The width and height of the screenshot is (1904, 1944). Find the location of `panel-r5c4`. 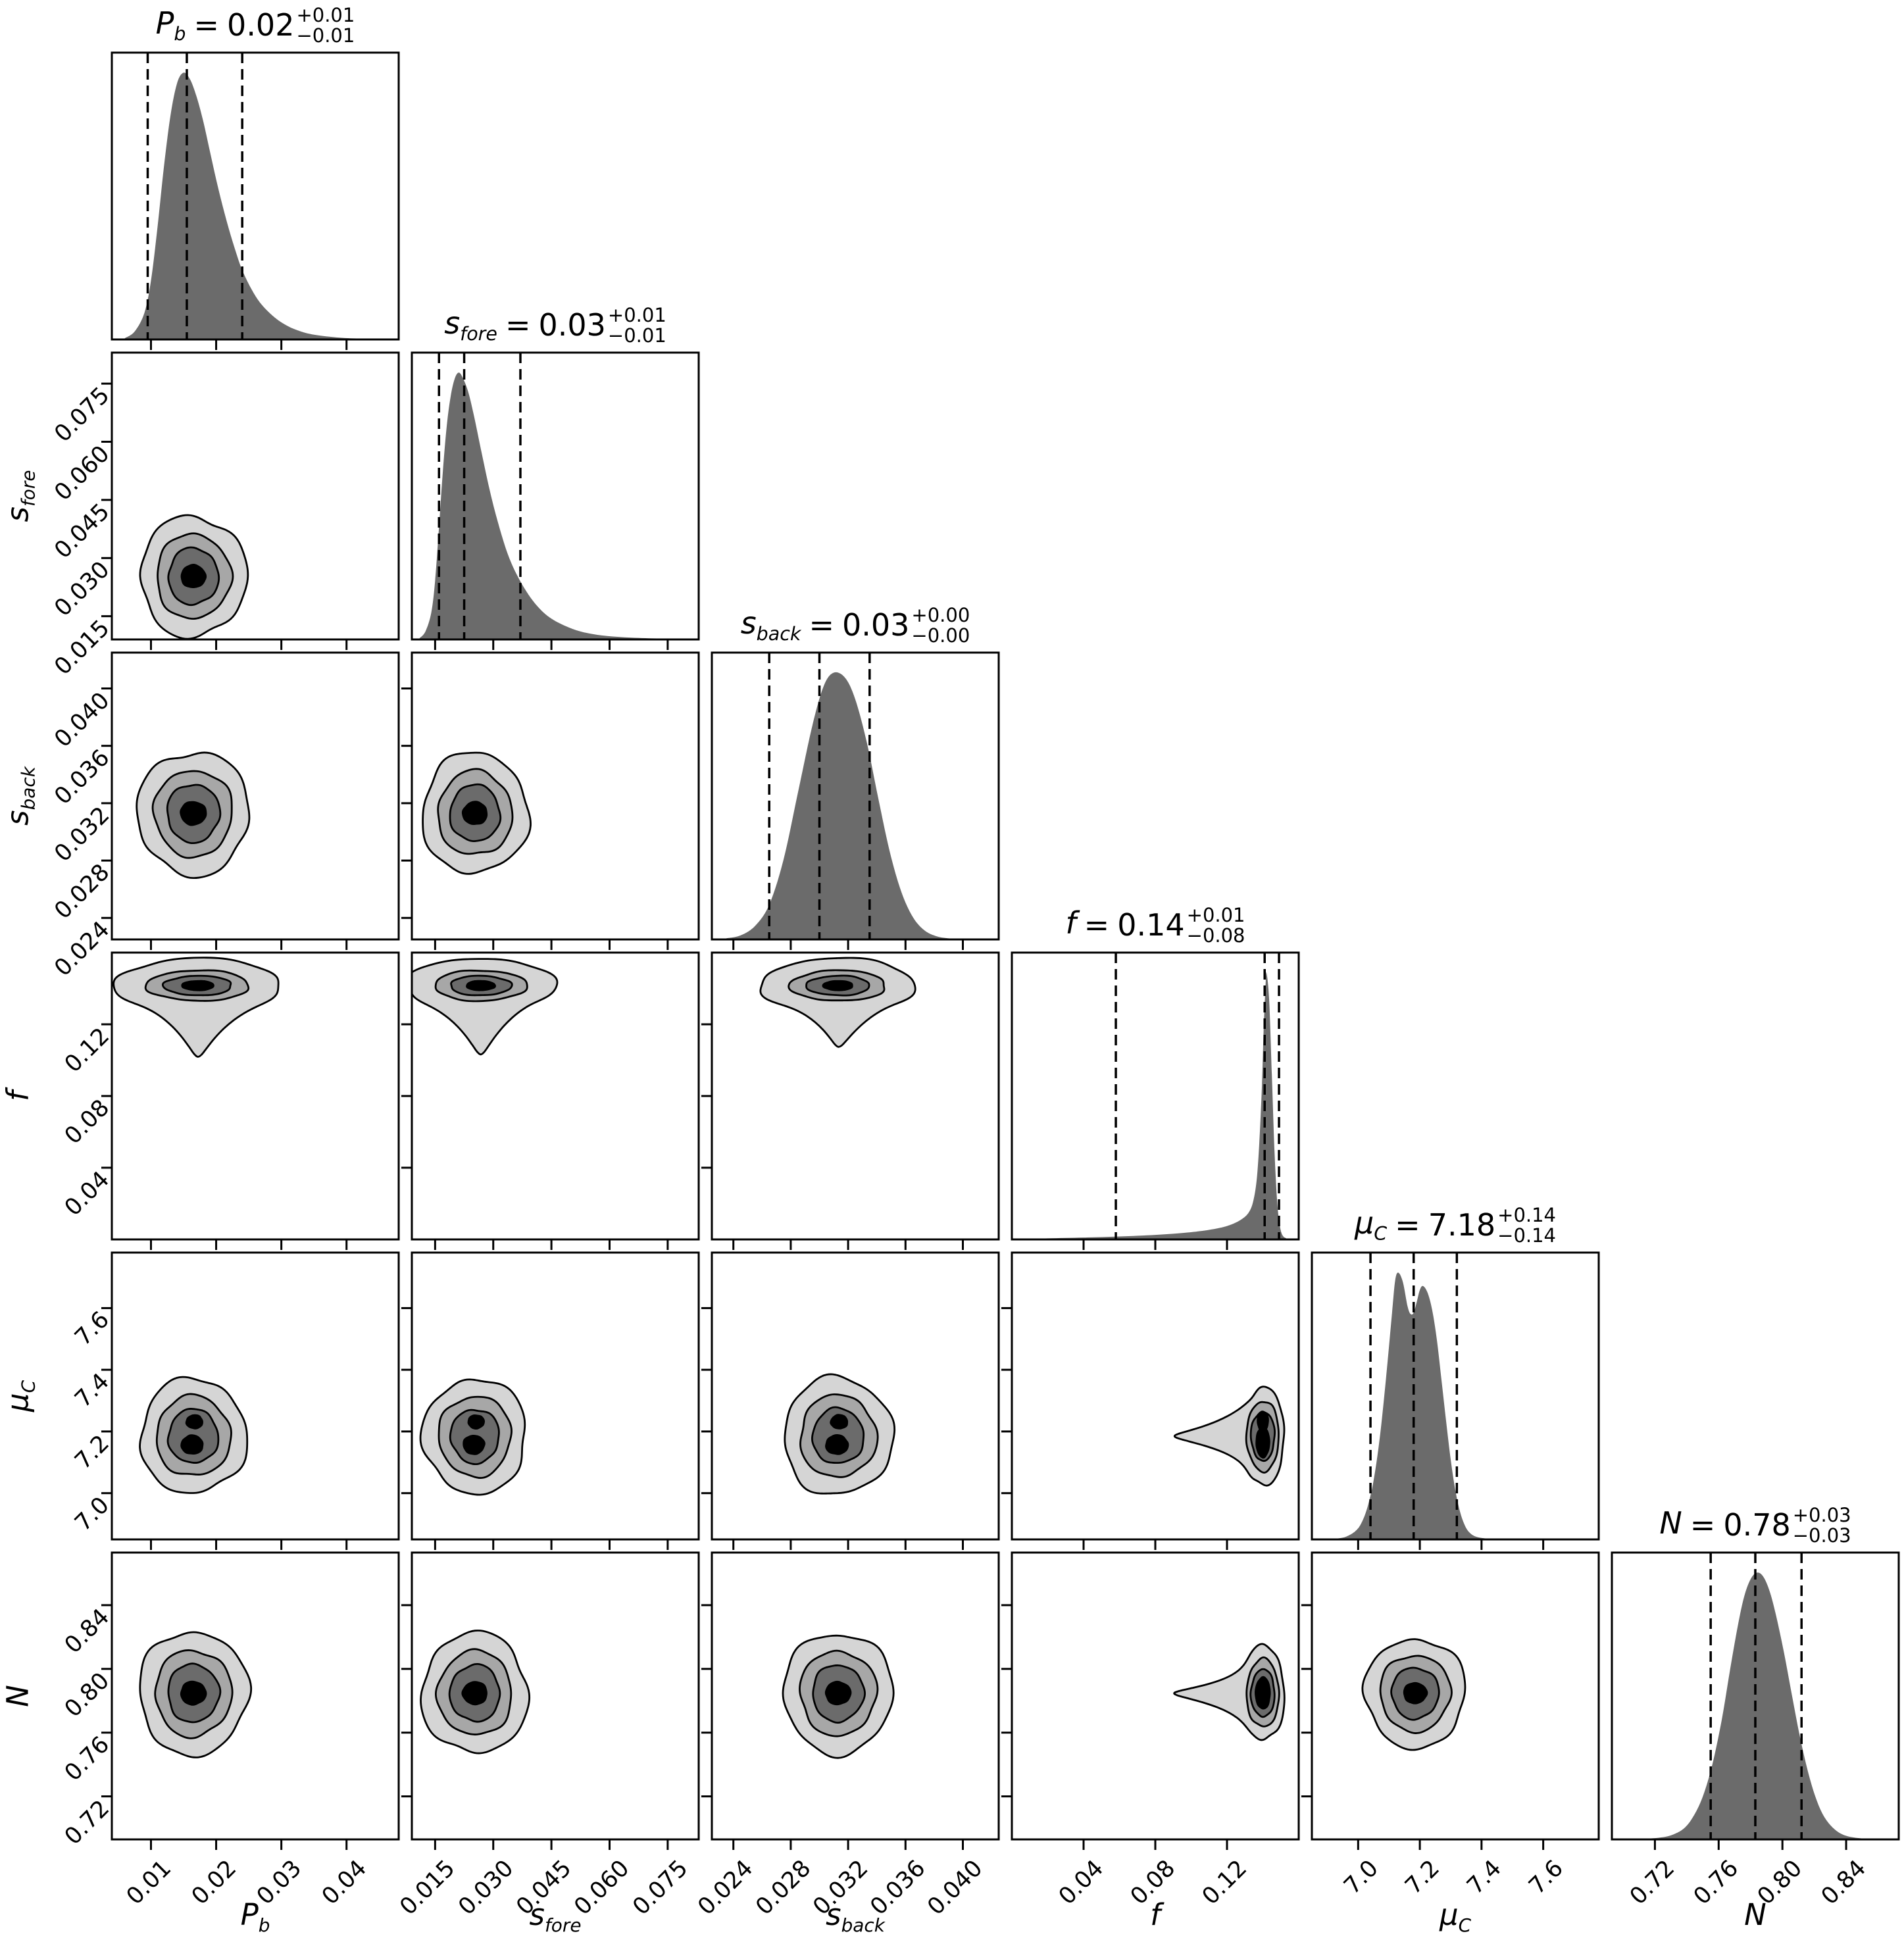

panel-r5c4 is located at coordinates (1450, 1700).